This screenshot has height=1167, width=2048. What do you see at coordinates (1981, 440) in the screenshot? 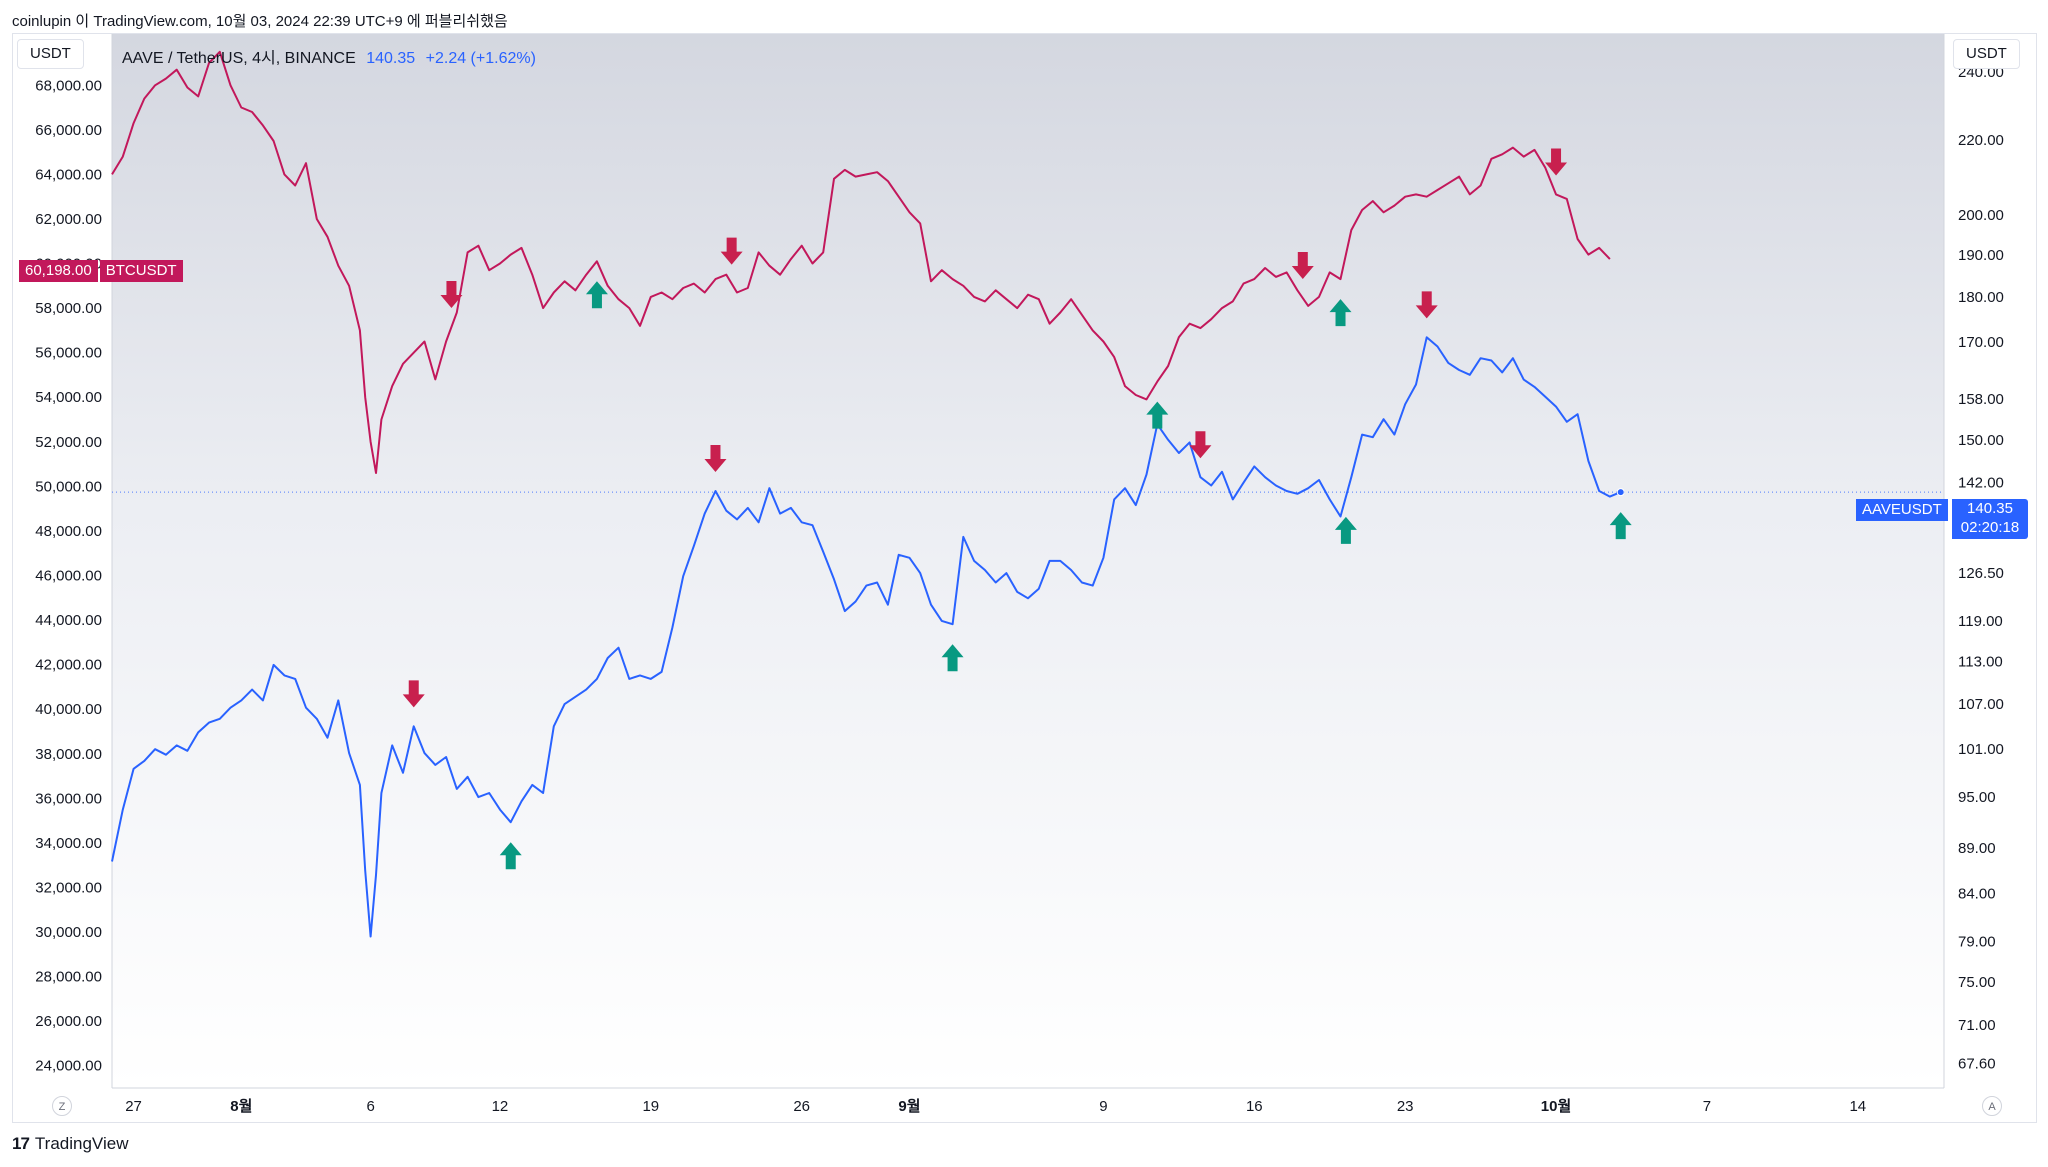
I see `right-axis-tick-label: 150.00` at bounding box center [1981, 440].